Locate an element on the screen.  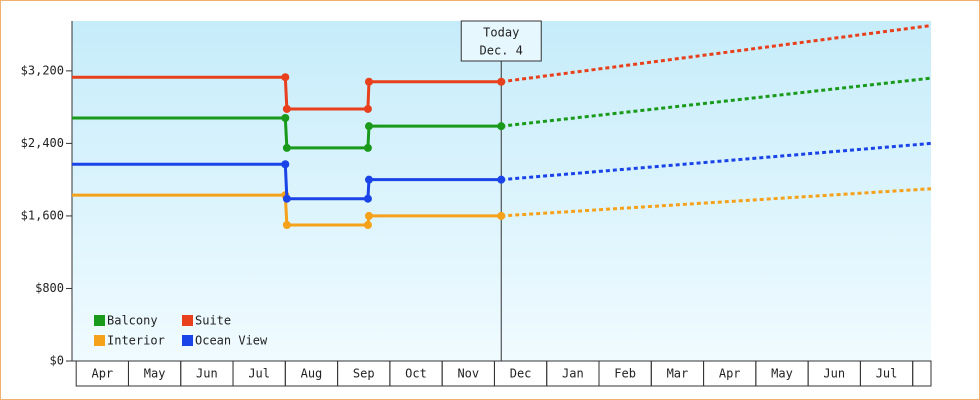
x-tick-label: Jan is located at coordinates (573, 374).